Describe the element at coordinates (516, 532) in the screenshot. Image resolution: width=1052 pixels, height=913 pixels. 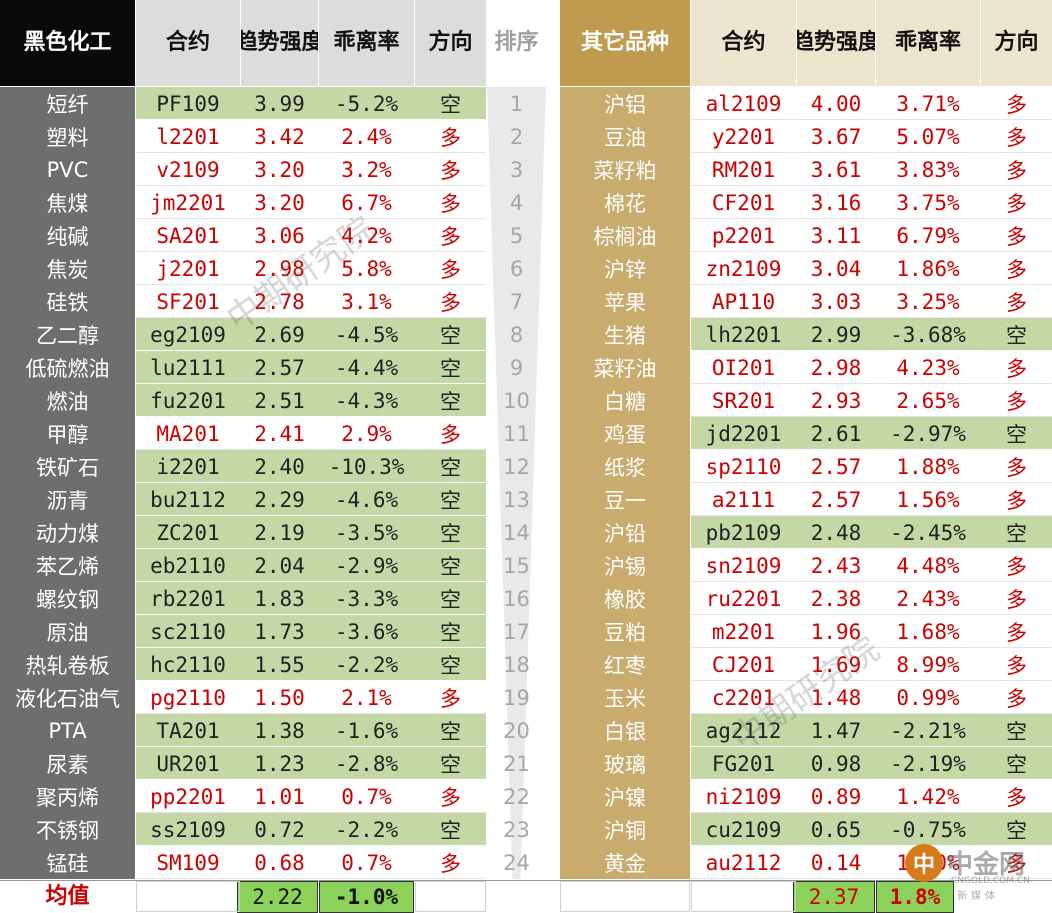
I see `rank-number: 14` at that location.